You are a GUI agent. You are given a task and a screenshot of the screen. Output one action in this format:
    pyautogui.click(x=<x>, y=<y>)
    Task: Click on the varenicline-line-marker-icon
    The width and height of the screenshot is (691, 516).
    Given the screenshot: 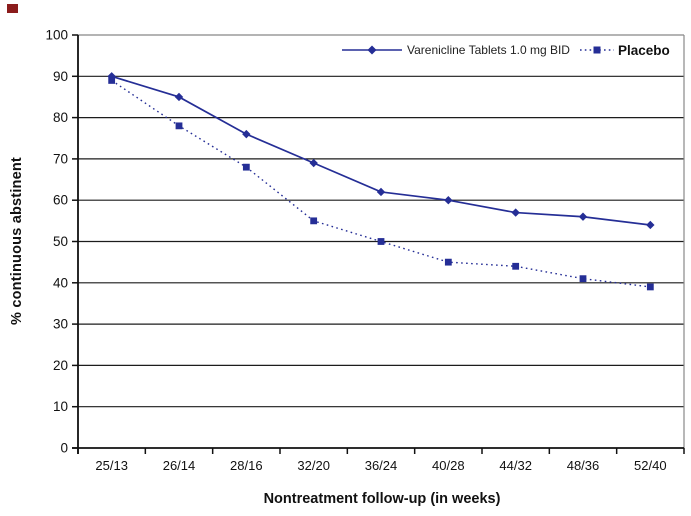 What is the action you would take?
    pyautogui.click(x=372, y=50)
    